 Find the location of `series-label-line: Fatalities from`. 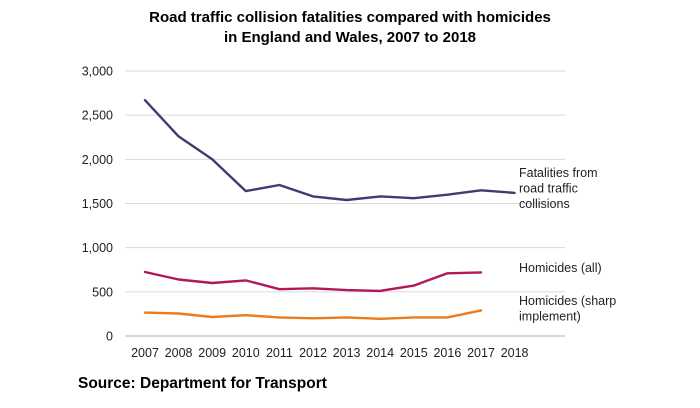

series-label-line: Fatalities from is located at coordinates (558, 173).